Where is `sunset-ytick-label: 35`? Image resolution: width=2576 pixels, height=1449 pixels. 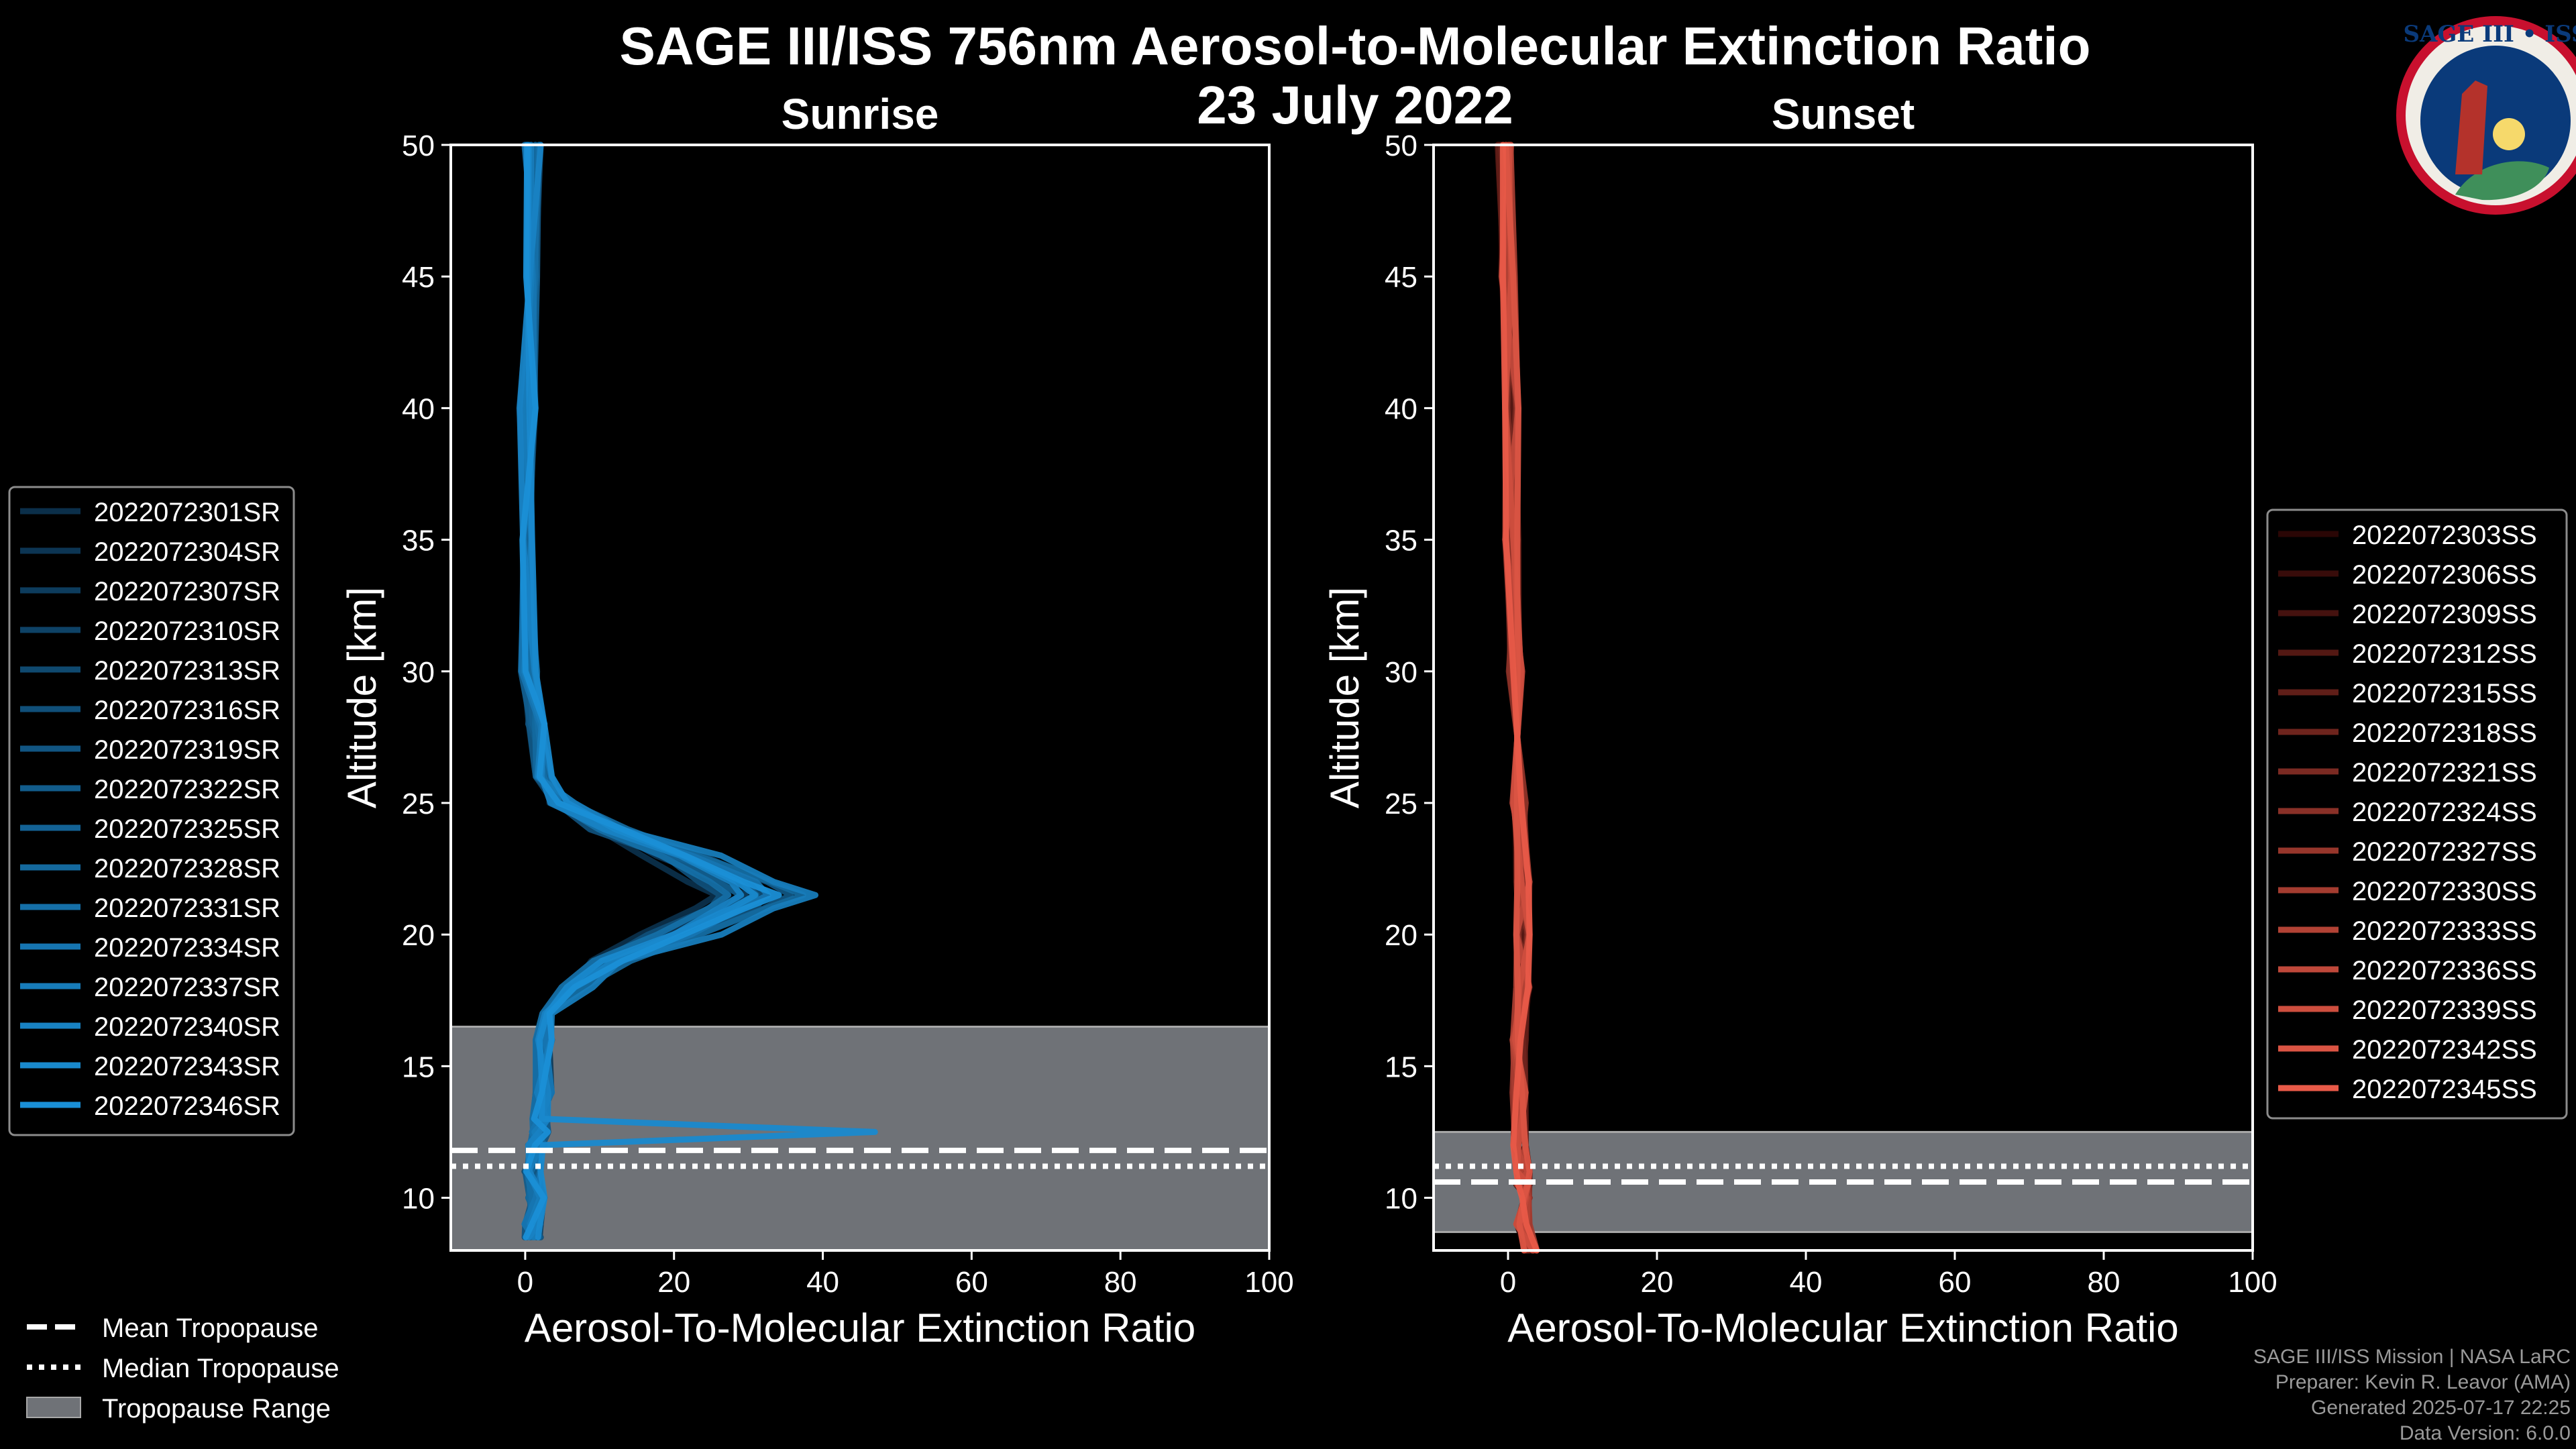 sunset-ytick-label: 35 is located at coordinates (1401, 541).